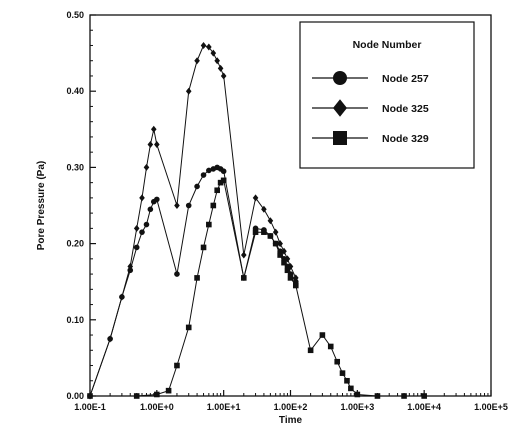 The height and width of the screenshot is (444, 519). What do you see at coordinates (41, 206) in the screenshot?
I see `y-axis-title: Pore Pressure (Pa)` at bounding box center [41, 206].